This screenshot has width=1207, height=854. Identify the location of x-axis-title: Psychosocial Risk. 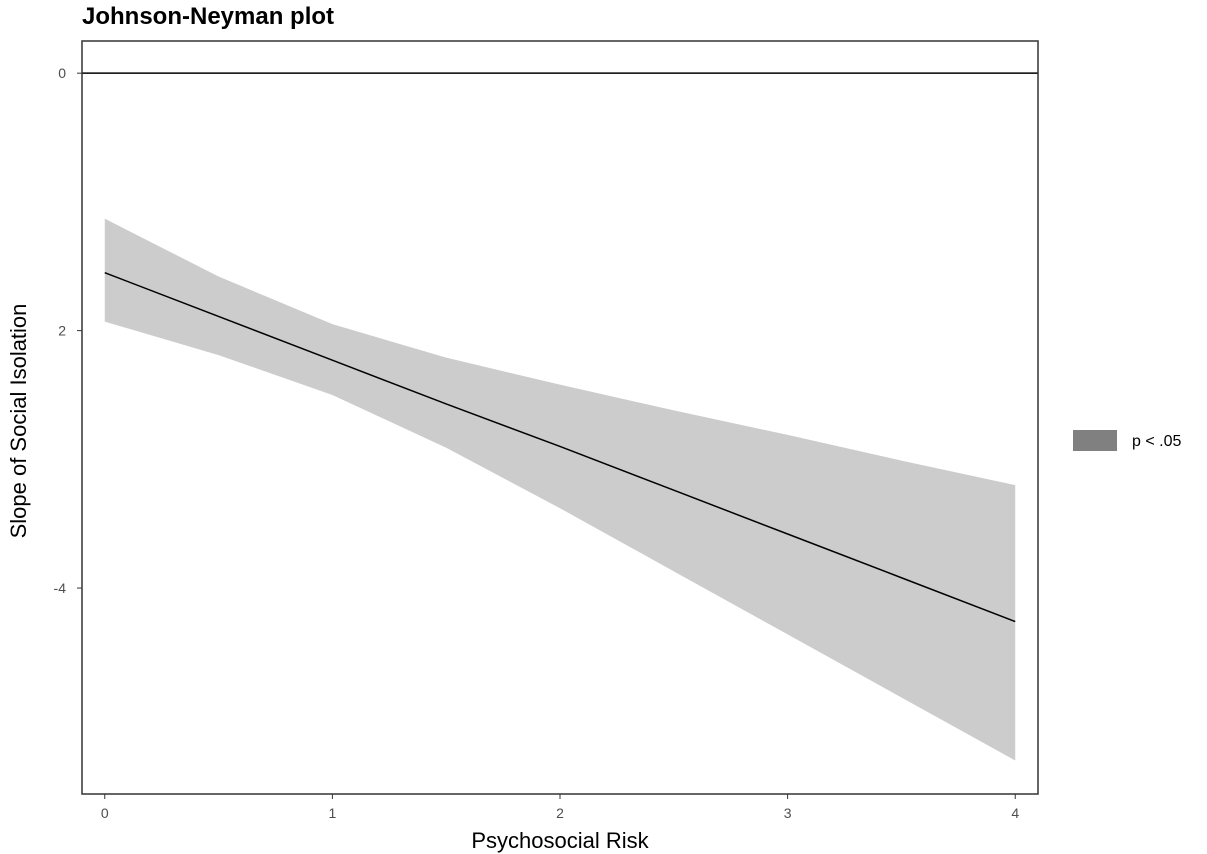
(560, 840).